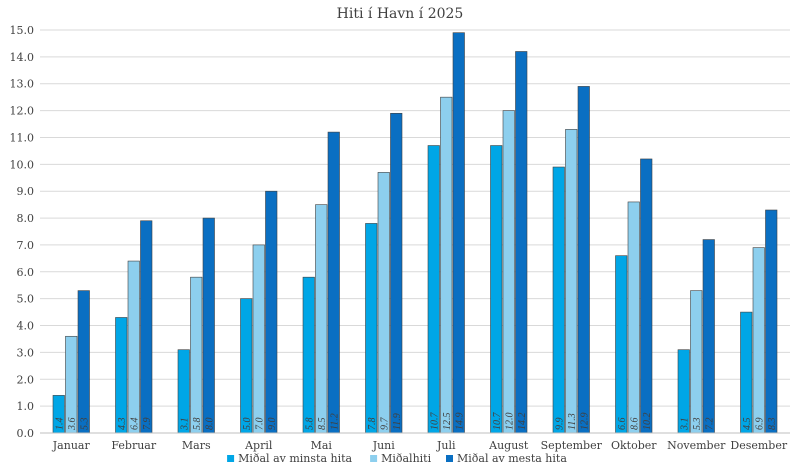 This screenshot has width=801, height=474. Describe the element at coordinates (26, 272) in the screenshot. I see `y-tick-label: 6.0` at that location.